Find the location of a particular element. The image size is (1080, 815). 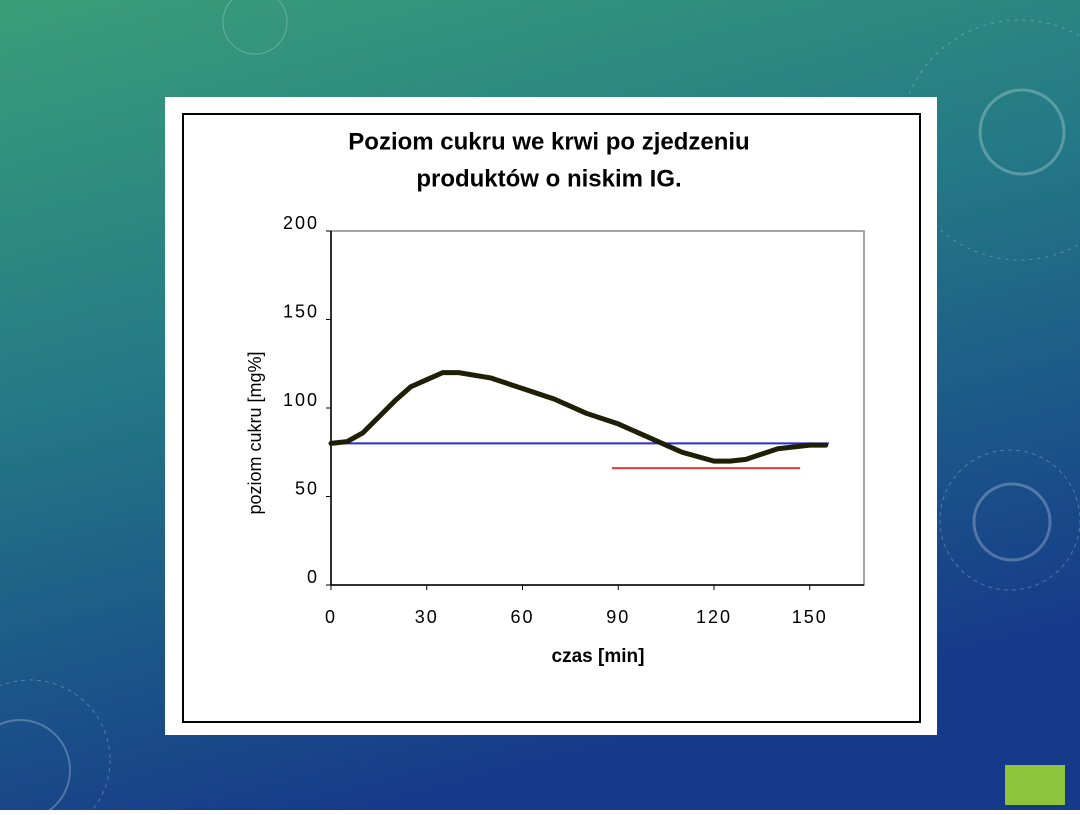

x-tick-label: 60 is located at coordinates (522, 617).